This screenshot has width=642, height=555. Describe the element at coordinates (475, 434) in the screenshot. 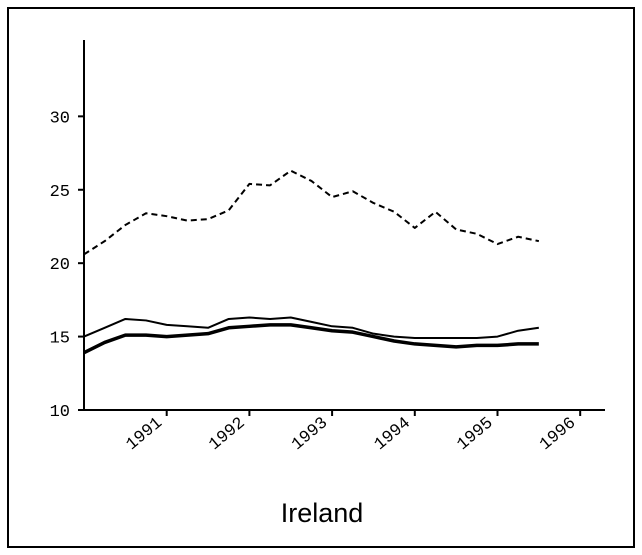

I see `x-tick-label: 1995` at that location.